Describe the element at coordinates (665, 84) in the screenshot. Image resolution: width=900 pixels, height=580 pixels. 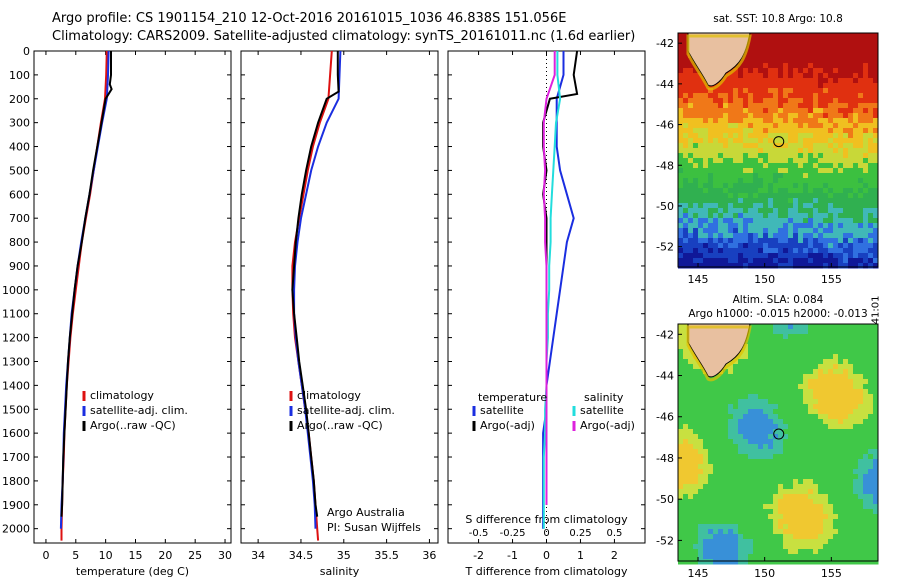
I see `sst_map-y-tick-label: -44` at that location.